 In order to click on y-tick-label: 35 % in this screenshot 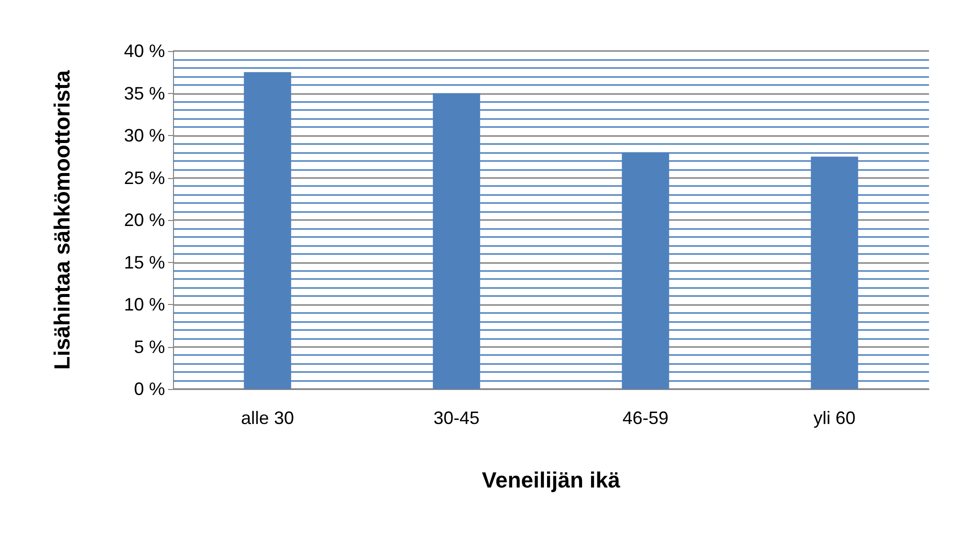, I will do `click(144, 93)`.